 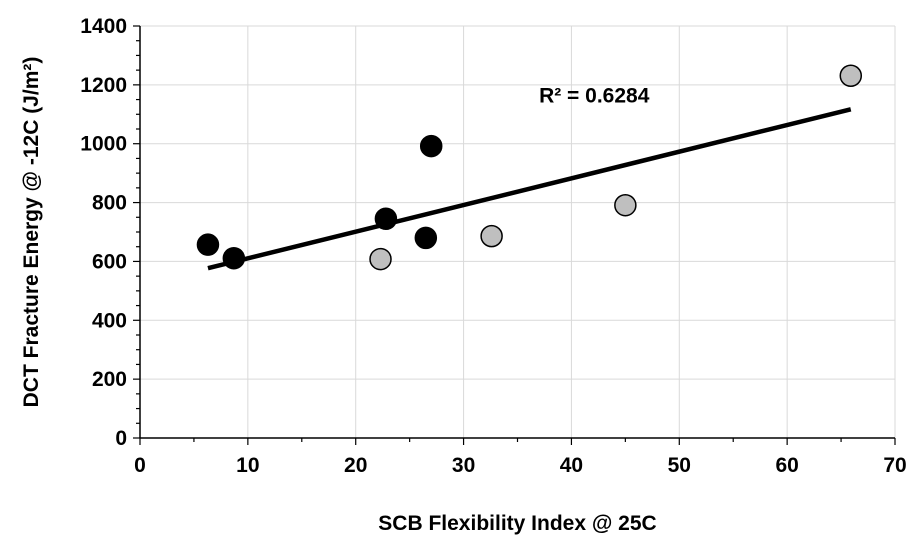 What do you see at coordinates (571, 465) in the screenshot?
I see `x-tick-label: 40` at bounding box center [571, 465].